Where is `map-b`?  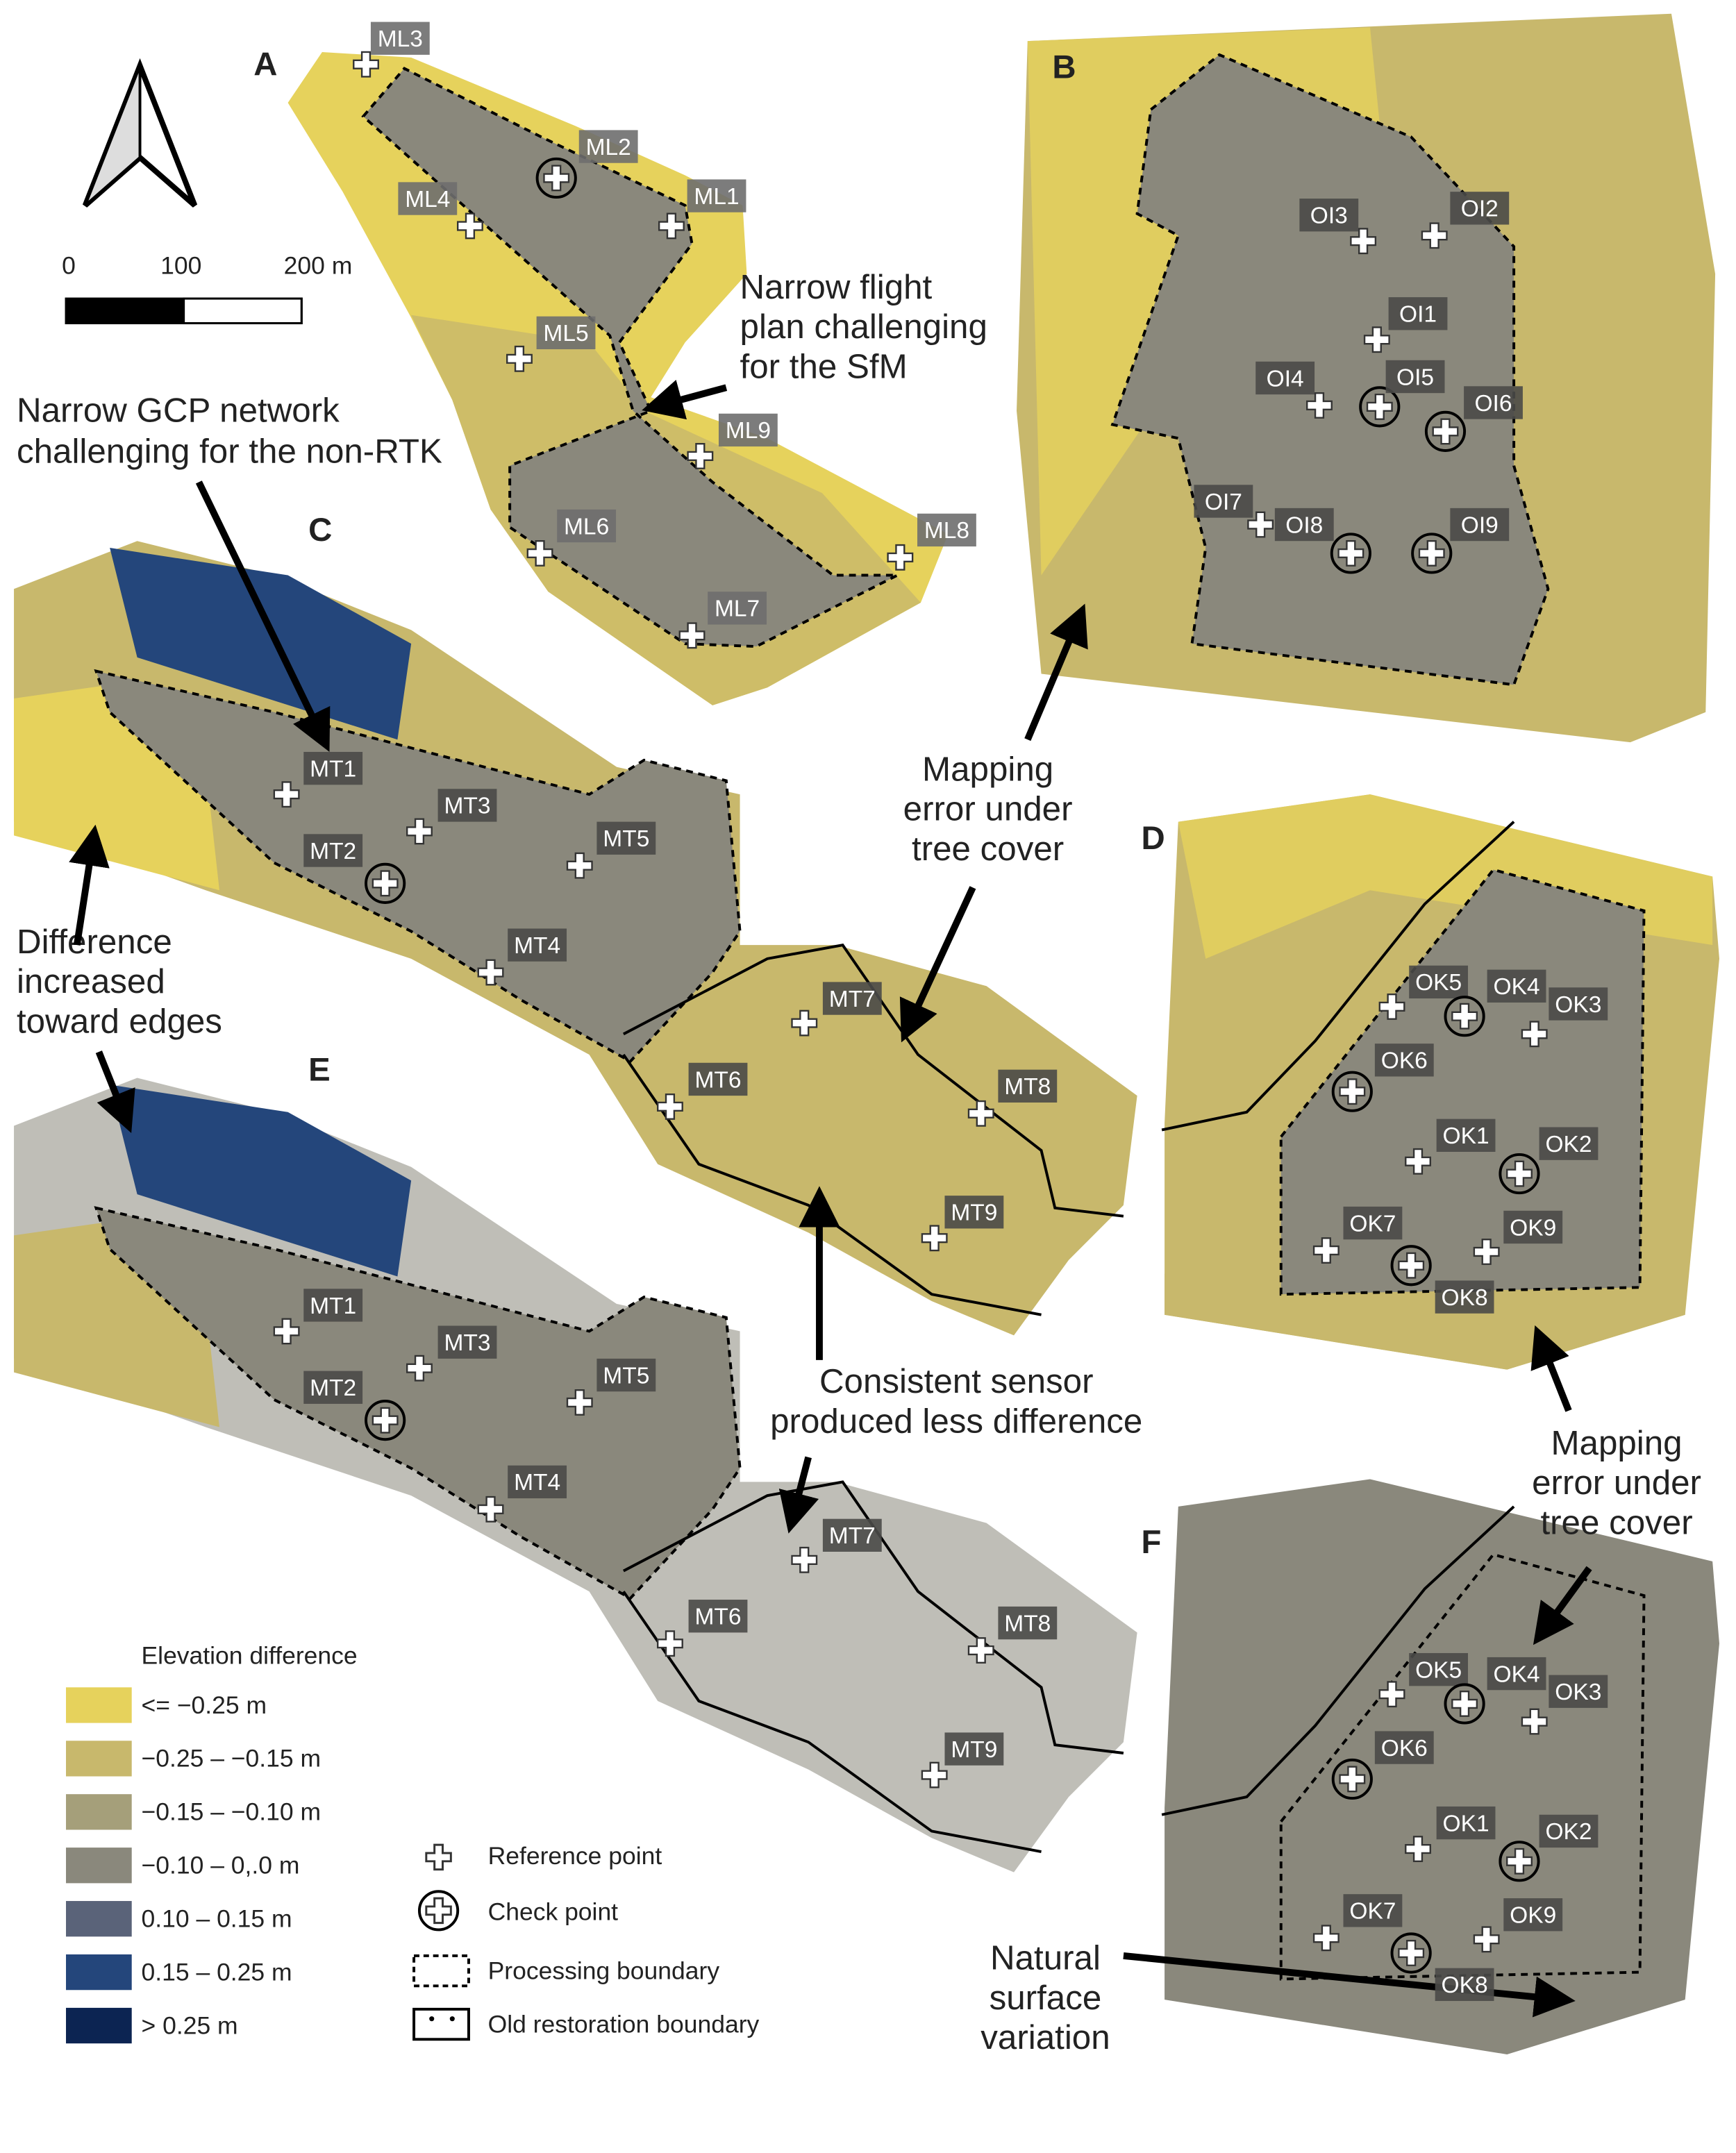 map-b is located at coordinates (1366, 378).